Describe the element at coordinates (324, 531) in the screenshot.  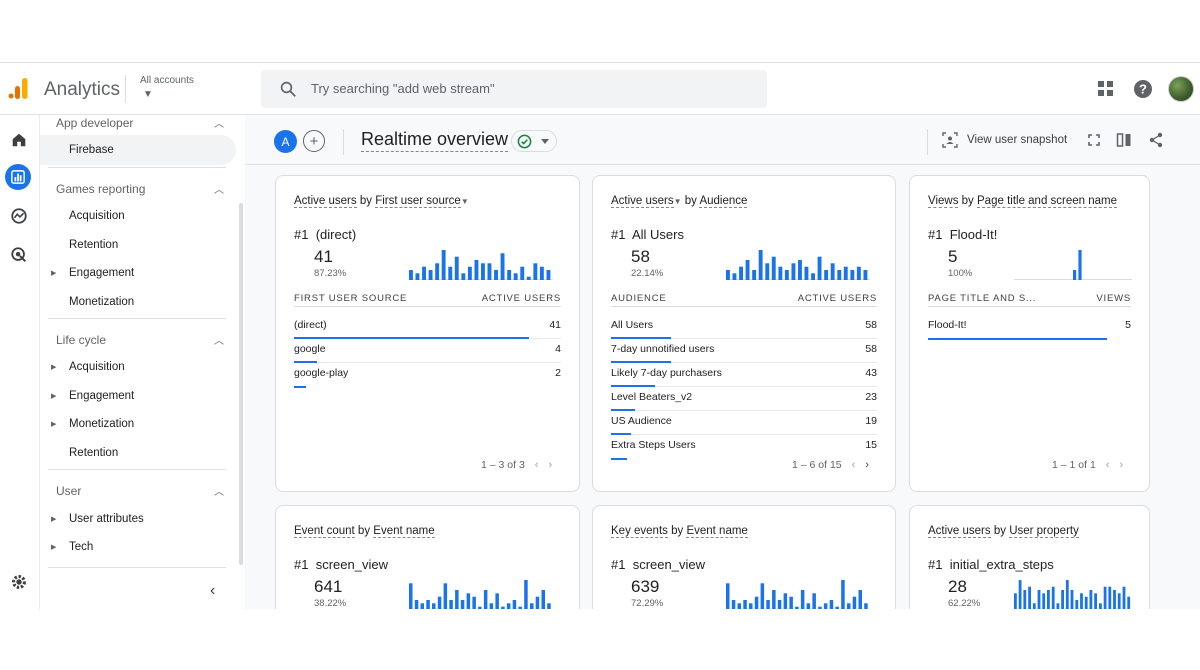
I see `card-title-metric: Event count` at that location.